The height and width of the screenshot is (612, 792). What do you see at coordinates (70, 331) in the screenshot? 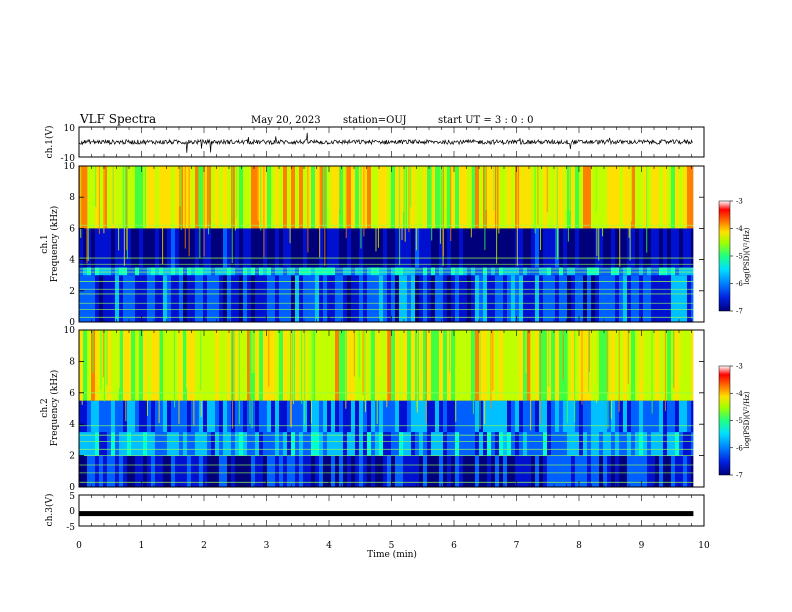
I see `freq-tick-label: 10` at bounding box center [70, 331].